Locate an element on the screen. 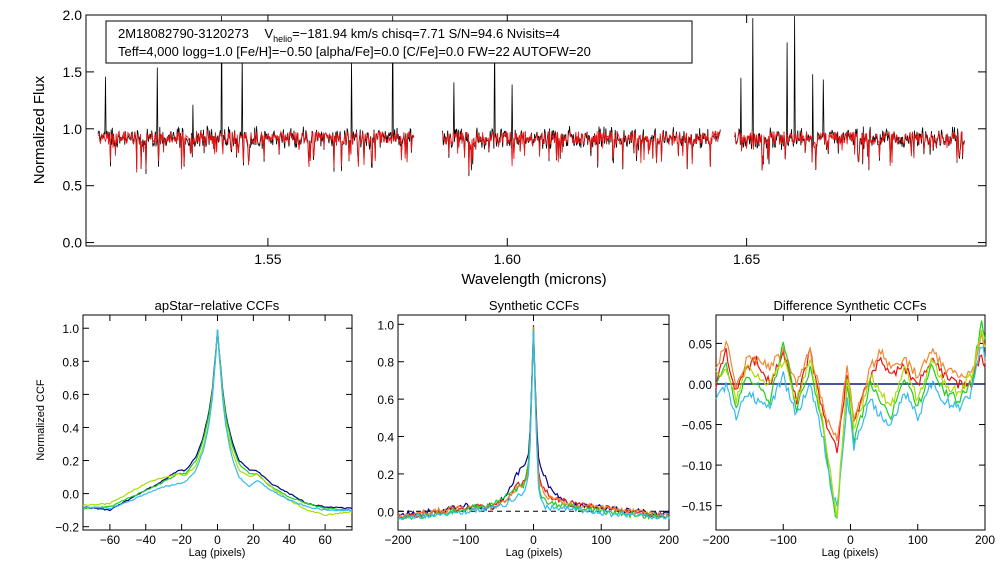 This screenshot has width=1008, height=576. ccf1-ylabel: Normalized CCF is located at coordinates (41, 420).